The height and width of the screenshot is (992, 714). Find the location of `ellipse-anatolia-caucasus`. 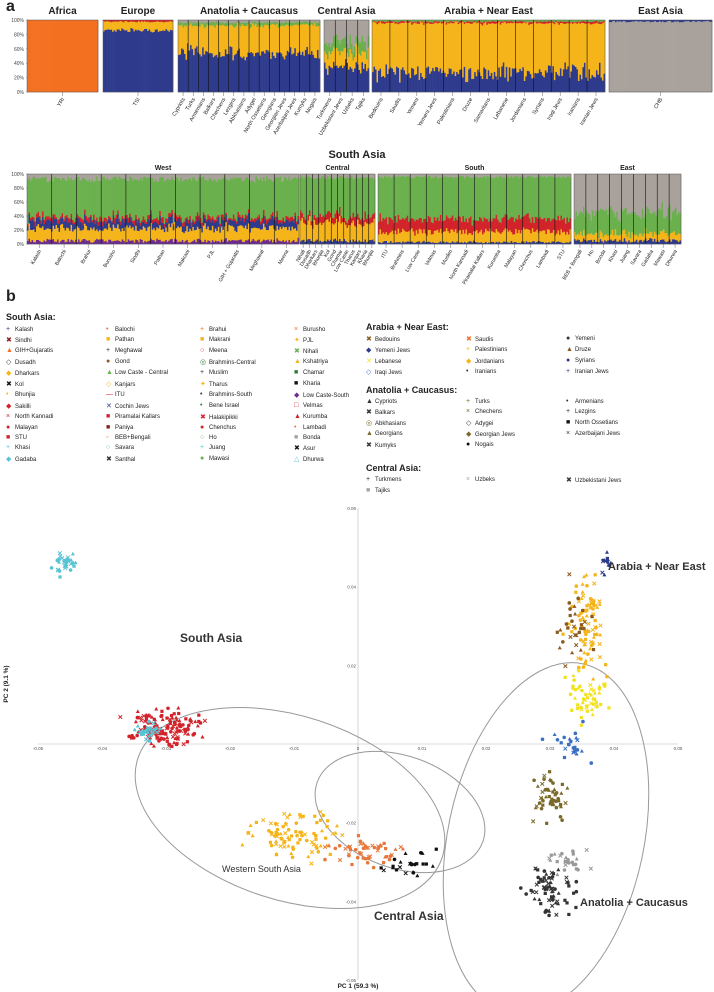

ellipse-anatolia-caucasus is located at coordinates (546, 827).